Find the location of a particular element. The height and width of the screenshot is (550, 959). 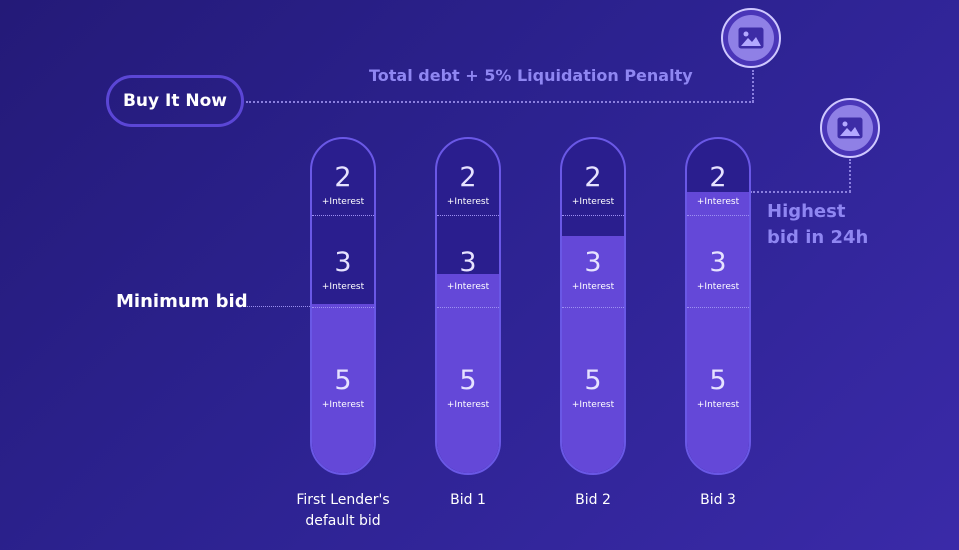

top-icon-connector-line is located at coordinates (753, 86).